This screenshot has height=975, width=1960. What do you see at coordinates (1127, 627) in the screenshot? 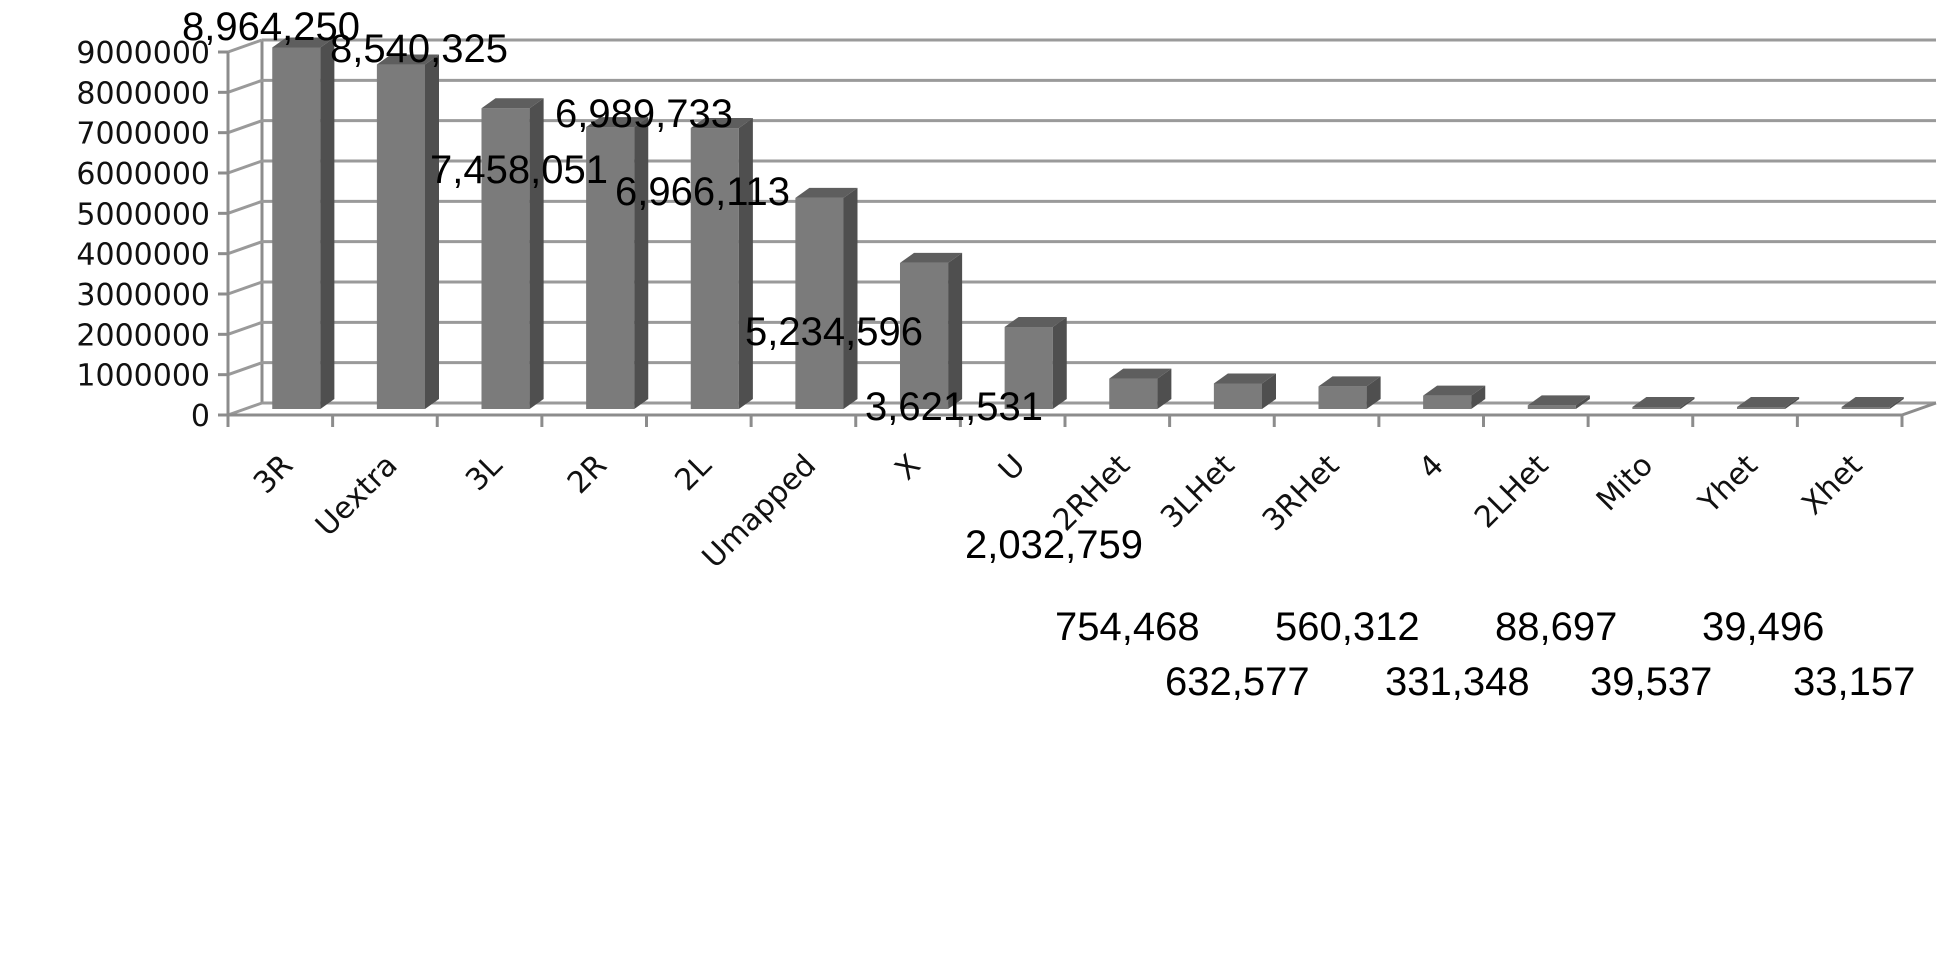
I see `data-label: 754,468` at bounding box center [1127, 627].